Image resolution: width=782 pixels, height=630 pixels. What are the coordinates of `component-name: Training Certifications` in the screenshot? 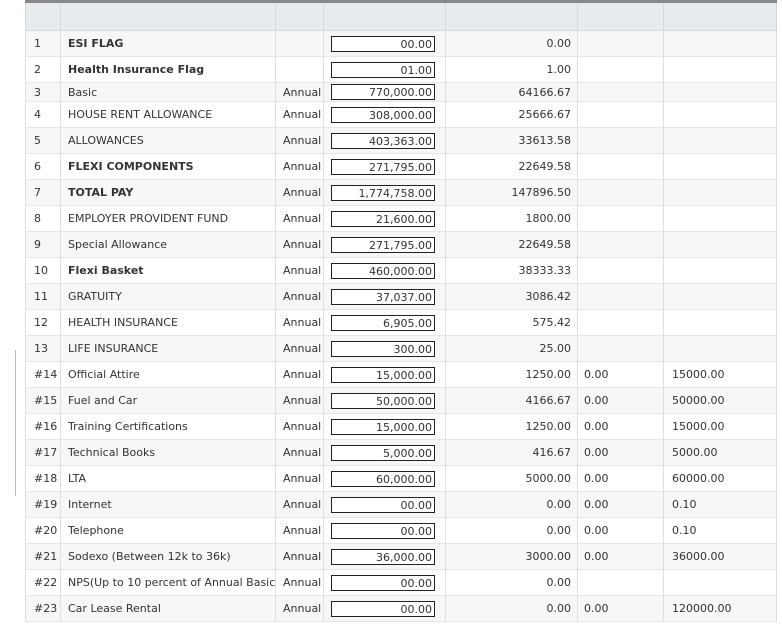 It's located at (168, 426).